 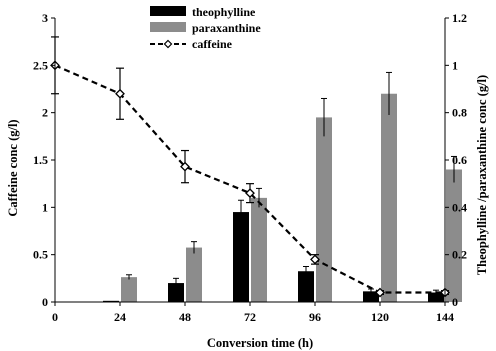 What do you see at coordinates (455, 302) in the screenshot?
I see `y-right-tick-label: 0` at bounding box center [455, 302].